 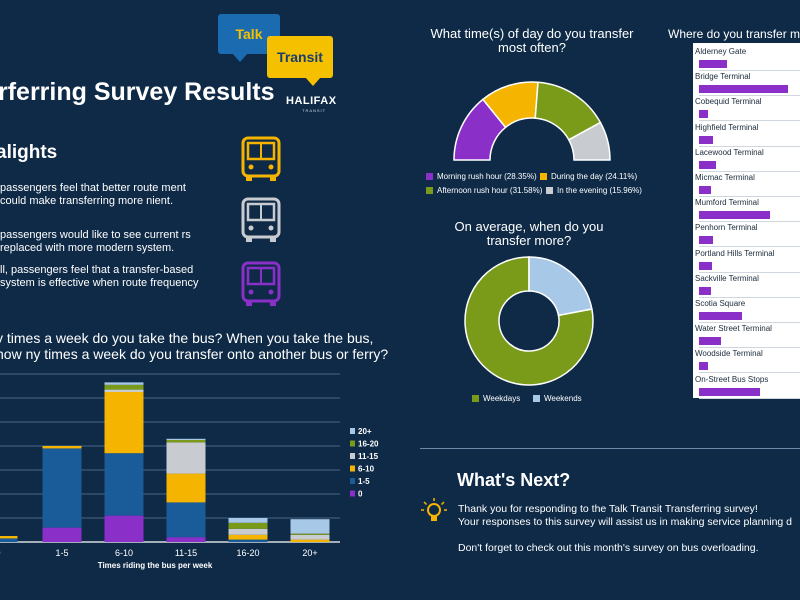 What do you see at coordinates (186, 553) in the screenshot?
I see `x-tick-label: 11-15` at bounding box center [186, 553].